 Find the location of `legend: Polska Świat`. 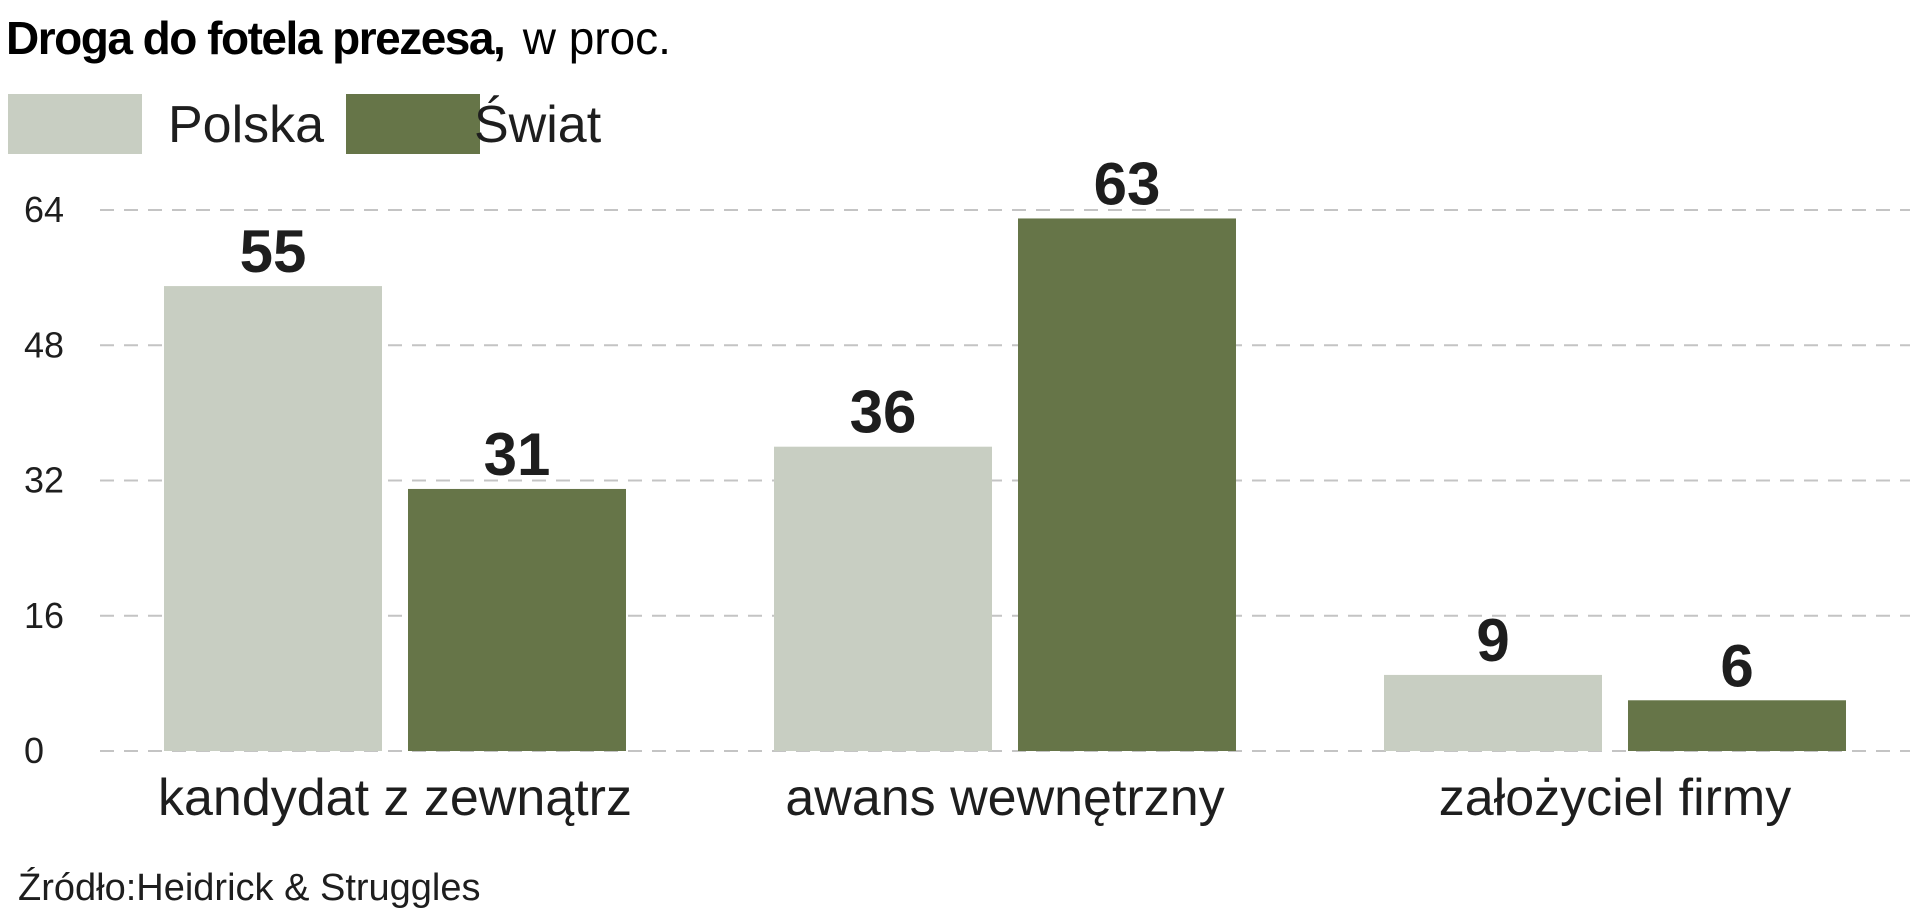

legend: Polska Świat is located at coordinates (305, 124).